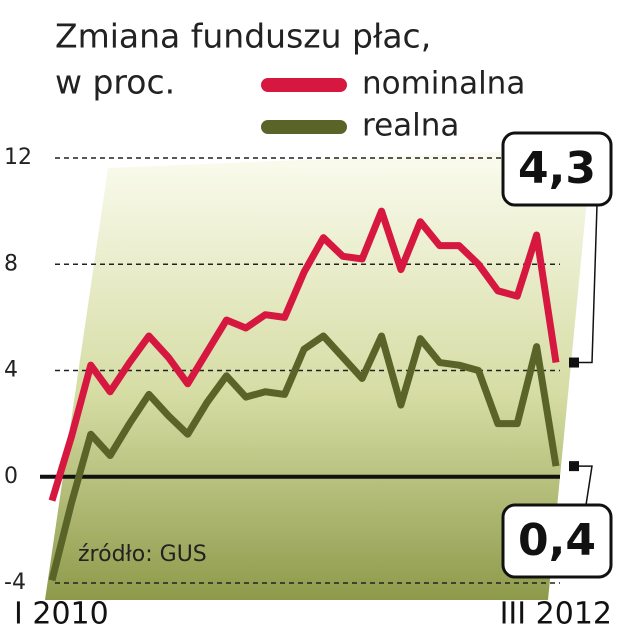  Describe the element at coordinates (11, 263) in the screenshot. I see `y-tick-label: 8` at that location.